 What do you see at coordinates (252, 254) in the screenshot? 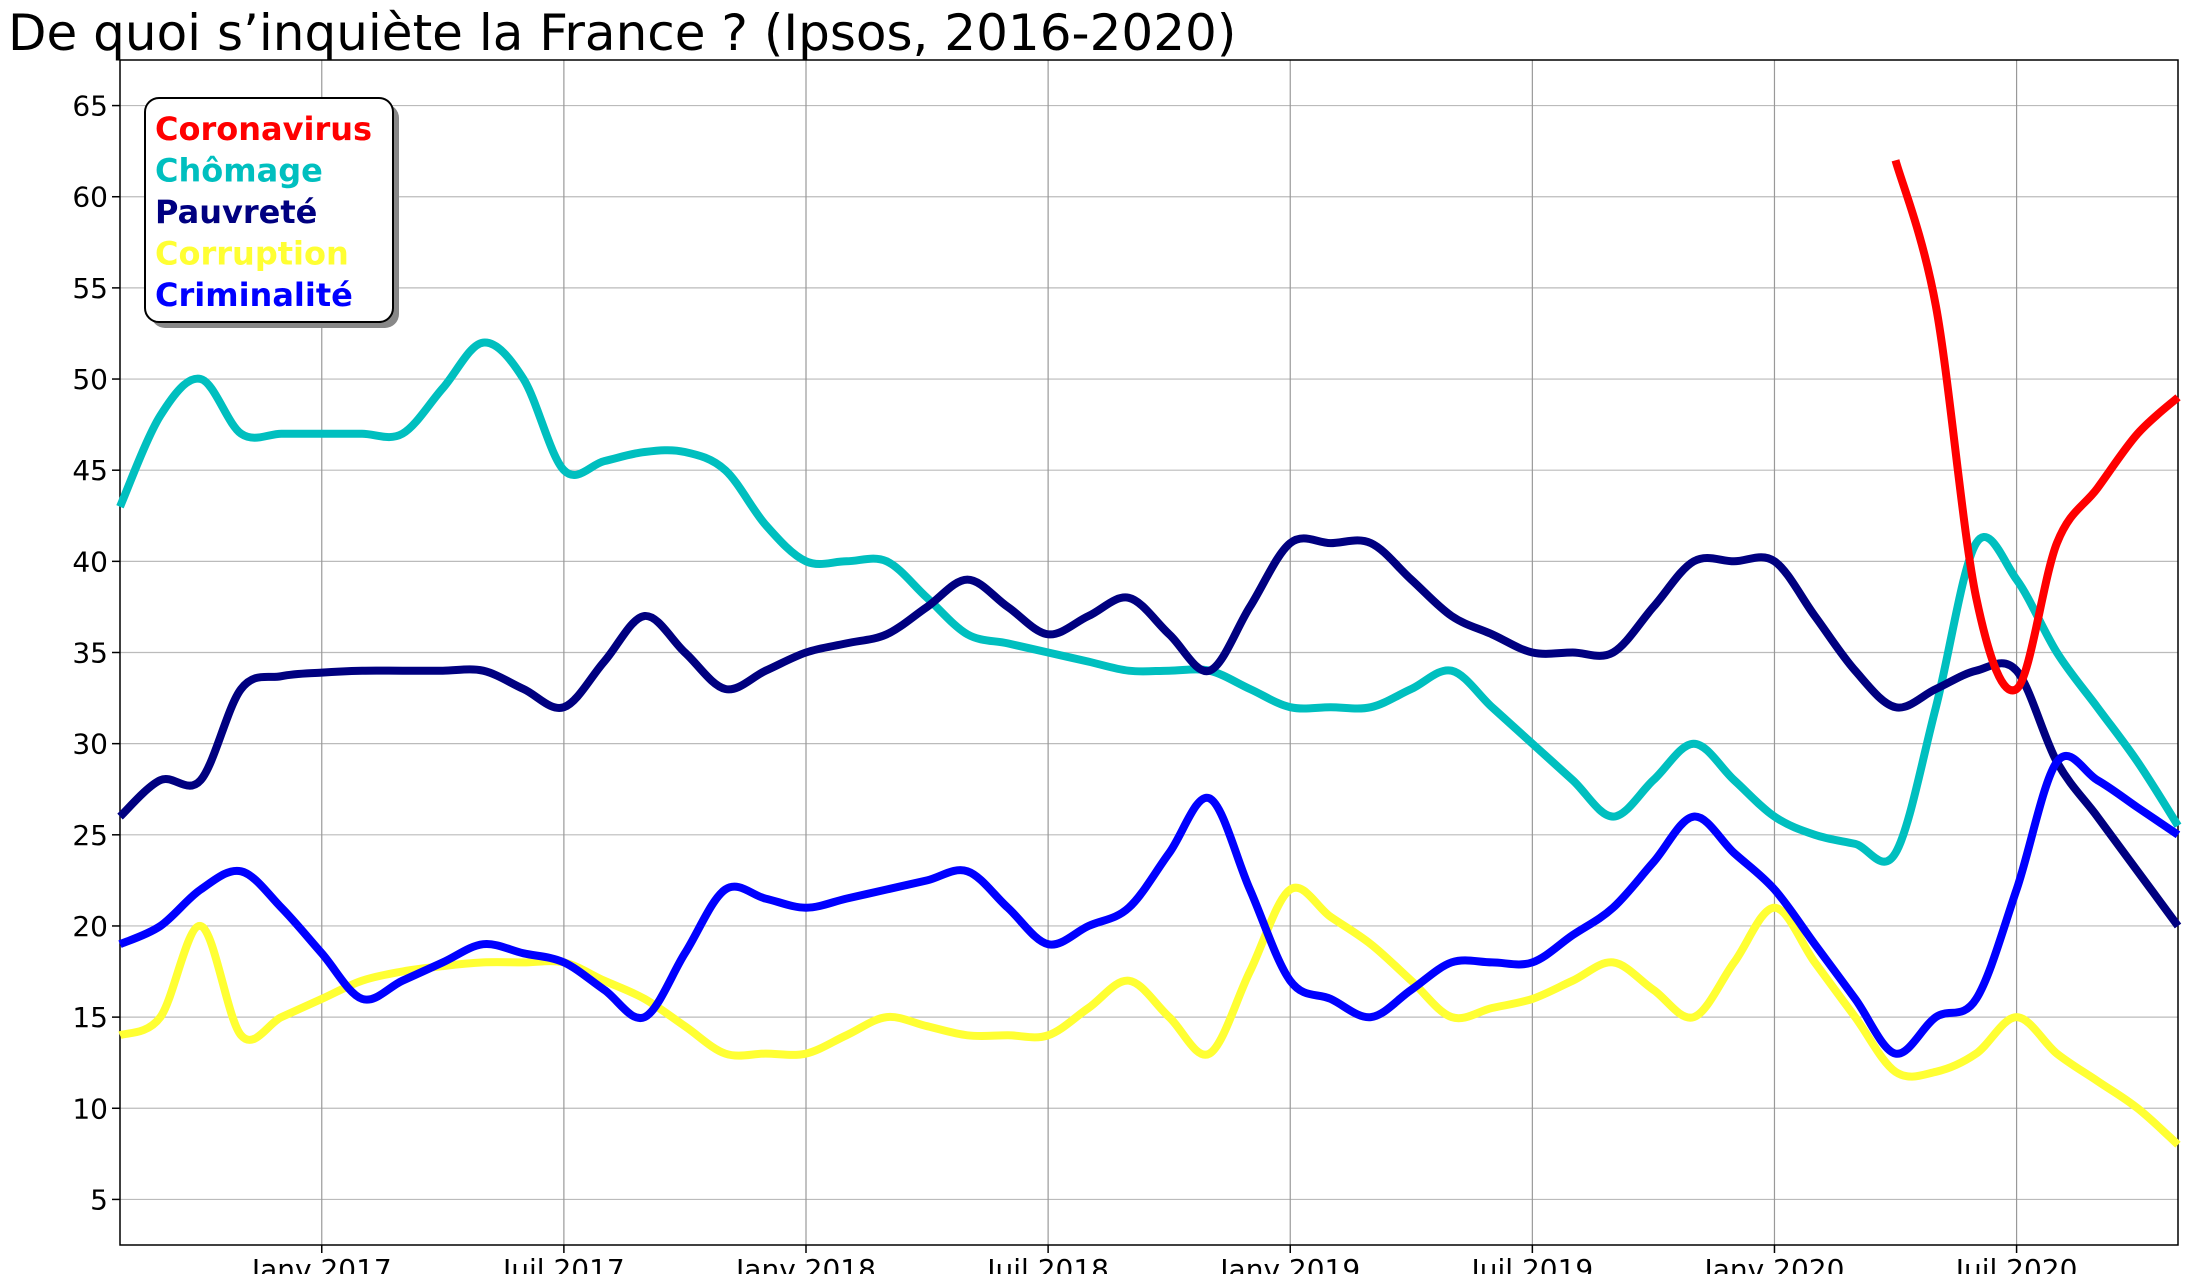
I see `legend-entry: Corruption` at bounding box center [252, 254].